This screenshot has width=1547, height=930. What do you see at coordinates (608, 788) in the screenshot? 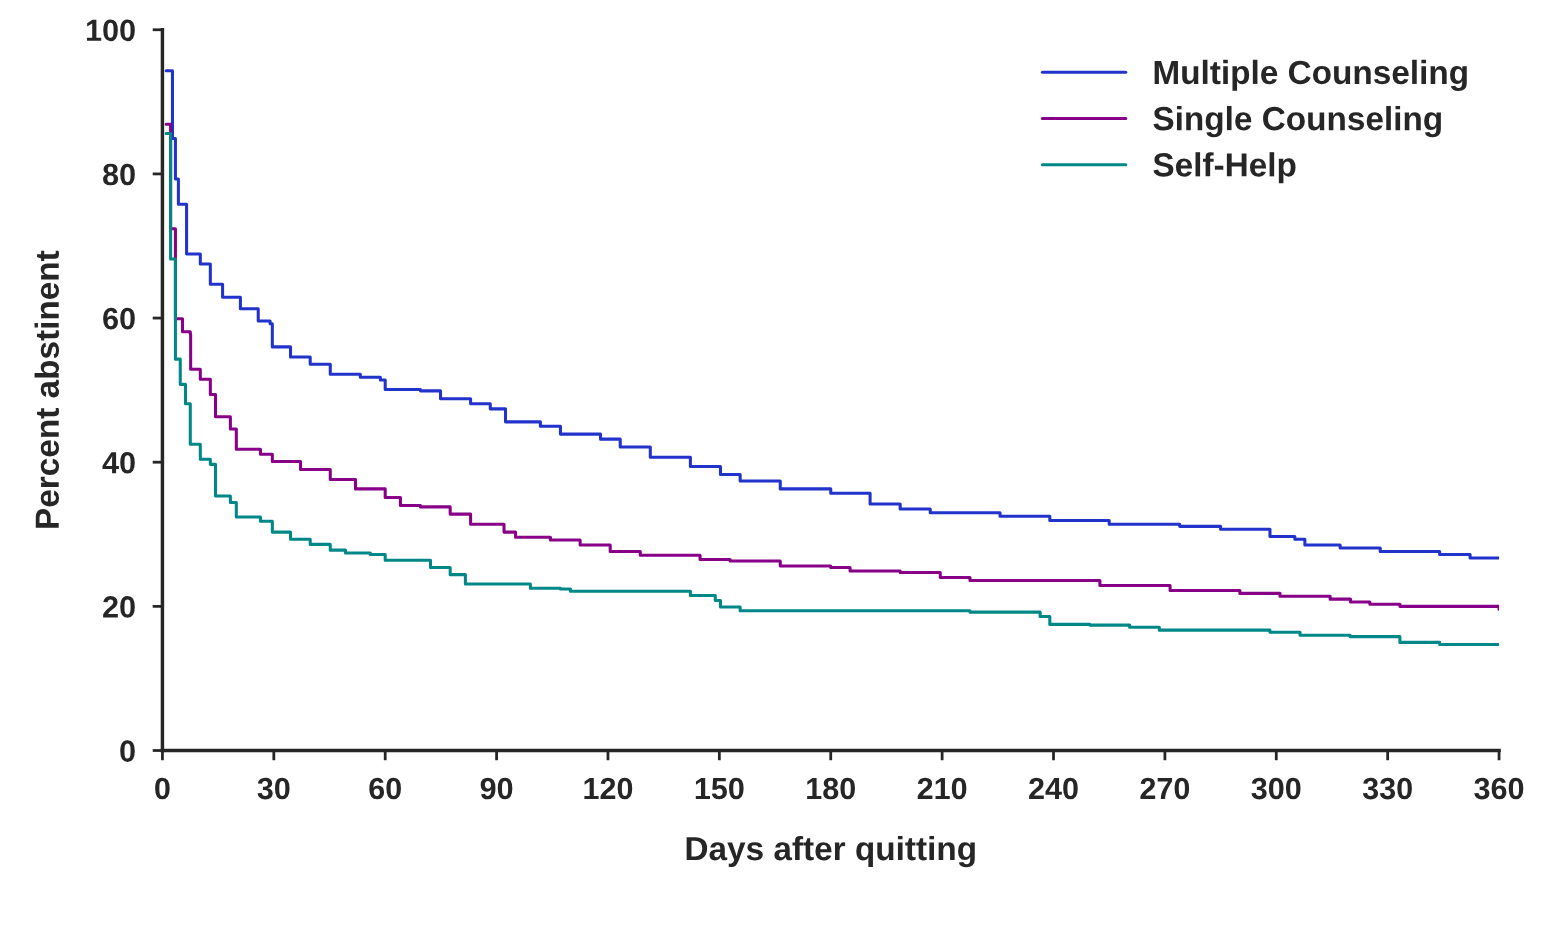
I see `x-tick-label: 120` at bounding box center [608, 788].